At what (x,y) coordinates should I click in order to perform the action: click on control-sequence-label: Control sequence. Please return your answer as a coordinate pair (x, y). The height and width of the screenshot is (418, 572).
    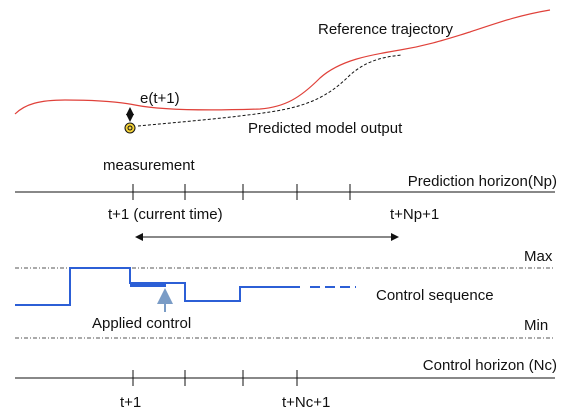
    Looking at the image, I should click on (435, 295).